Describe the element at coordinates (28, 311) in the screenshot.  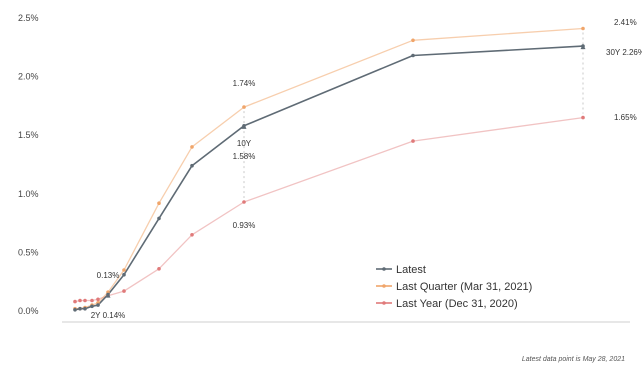
I see `y-tick-label: 0.0%` at that location.